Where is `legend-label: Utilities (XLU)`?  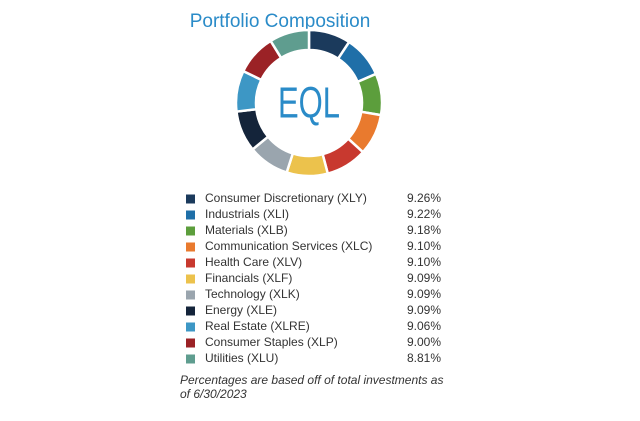 legend-label: Utilities (XLU) is located at coordinates (241, 358).